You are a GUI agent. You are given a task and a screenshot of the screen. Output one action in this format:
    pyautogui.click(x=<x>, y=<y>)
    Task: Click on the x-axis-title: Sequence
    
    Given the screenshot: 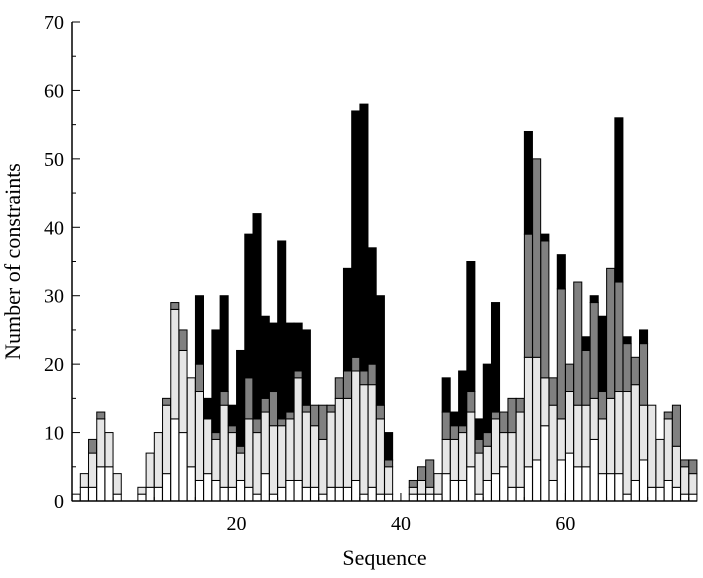 What is the action you would take?
    pyautogui.click(x=384, y=557)
    